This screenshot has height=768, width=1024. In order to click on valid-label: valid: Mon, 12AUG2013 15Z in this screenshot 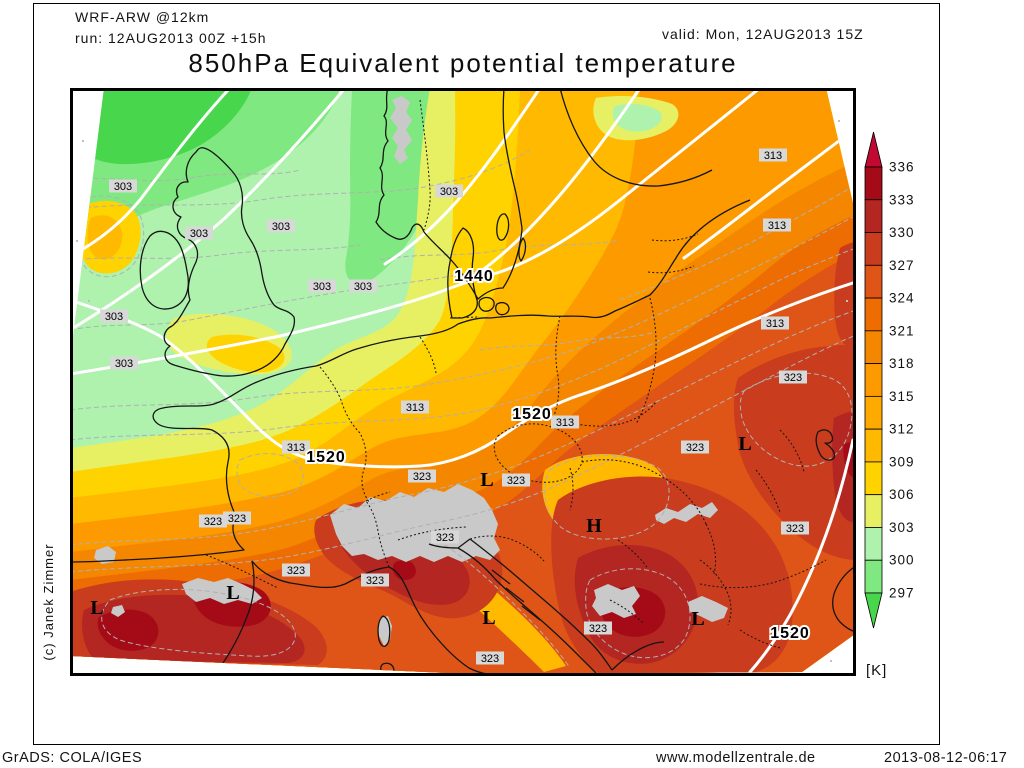, I will do `click(763, 34)`.